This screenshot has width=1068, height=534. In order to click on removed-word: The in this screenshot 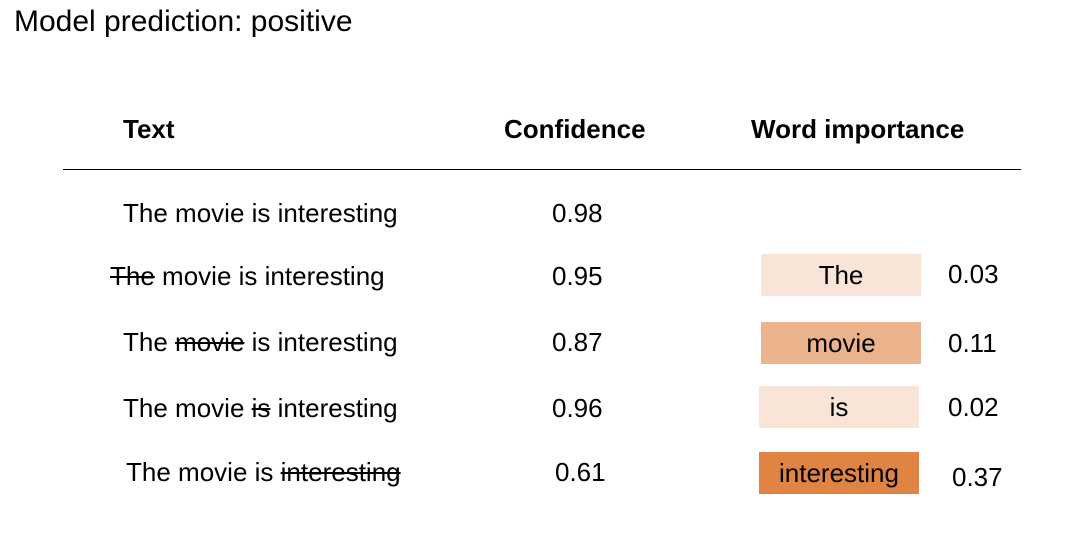, I will do `click(132, 276)`.